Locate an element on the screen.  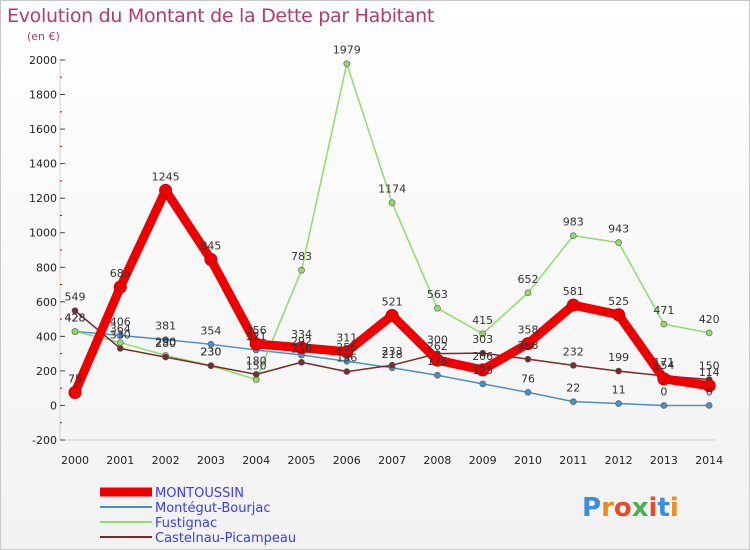
x-tick-label: 2001 is located at coordinates (120, 460).